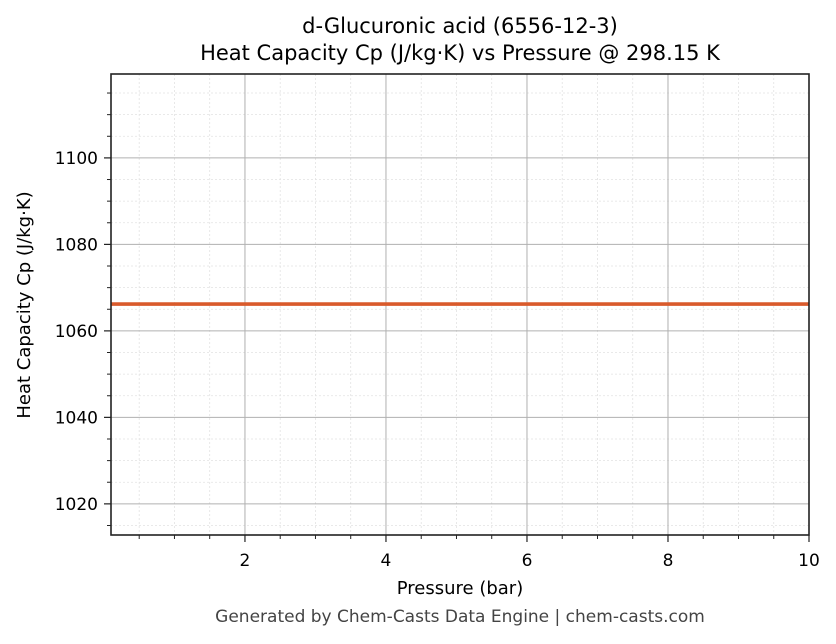 The width and height of the screenshot is (836, 644). What do you see at coordinates (527, 561) in the screenshot?
I see `svg-text: 6` at bounding box center [527, 561].